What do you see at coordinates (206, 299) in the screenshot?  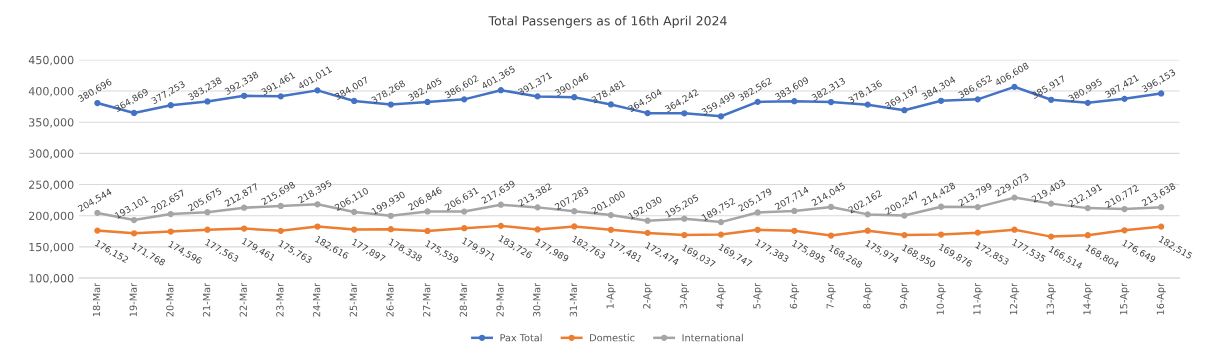 I see `x-tick-label: 21-Mar` at bounding box center [206, 299].